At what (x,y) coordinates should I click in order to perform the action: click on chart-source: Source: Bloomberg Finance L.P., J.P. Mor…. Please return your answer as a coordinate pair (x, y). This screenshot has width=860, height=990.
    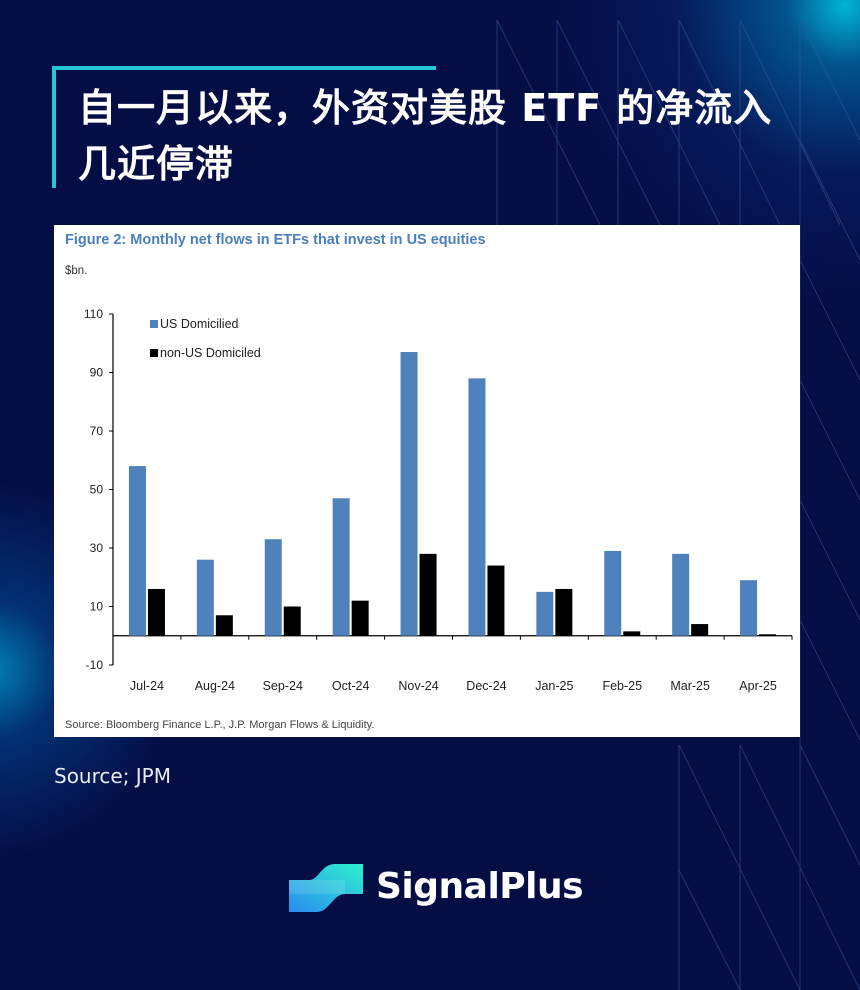
    Looking at the image, I should click on (220, 725).